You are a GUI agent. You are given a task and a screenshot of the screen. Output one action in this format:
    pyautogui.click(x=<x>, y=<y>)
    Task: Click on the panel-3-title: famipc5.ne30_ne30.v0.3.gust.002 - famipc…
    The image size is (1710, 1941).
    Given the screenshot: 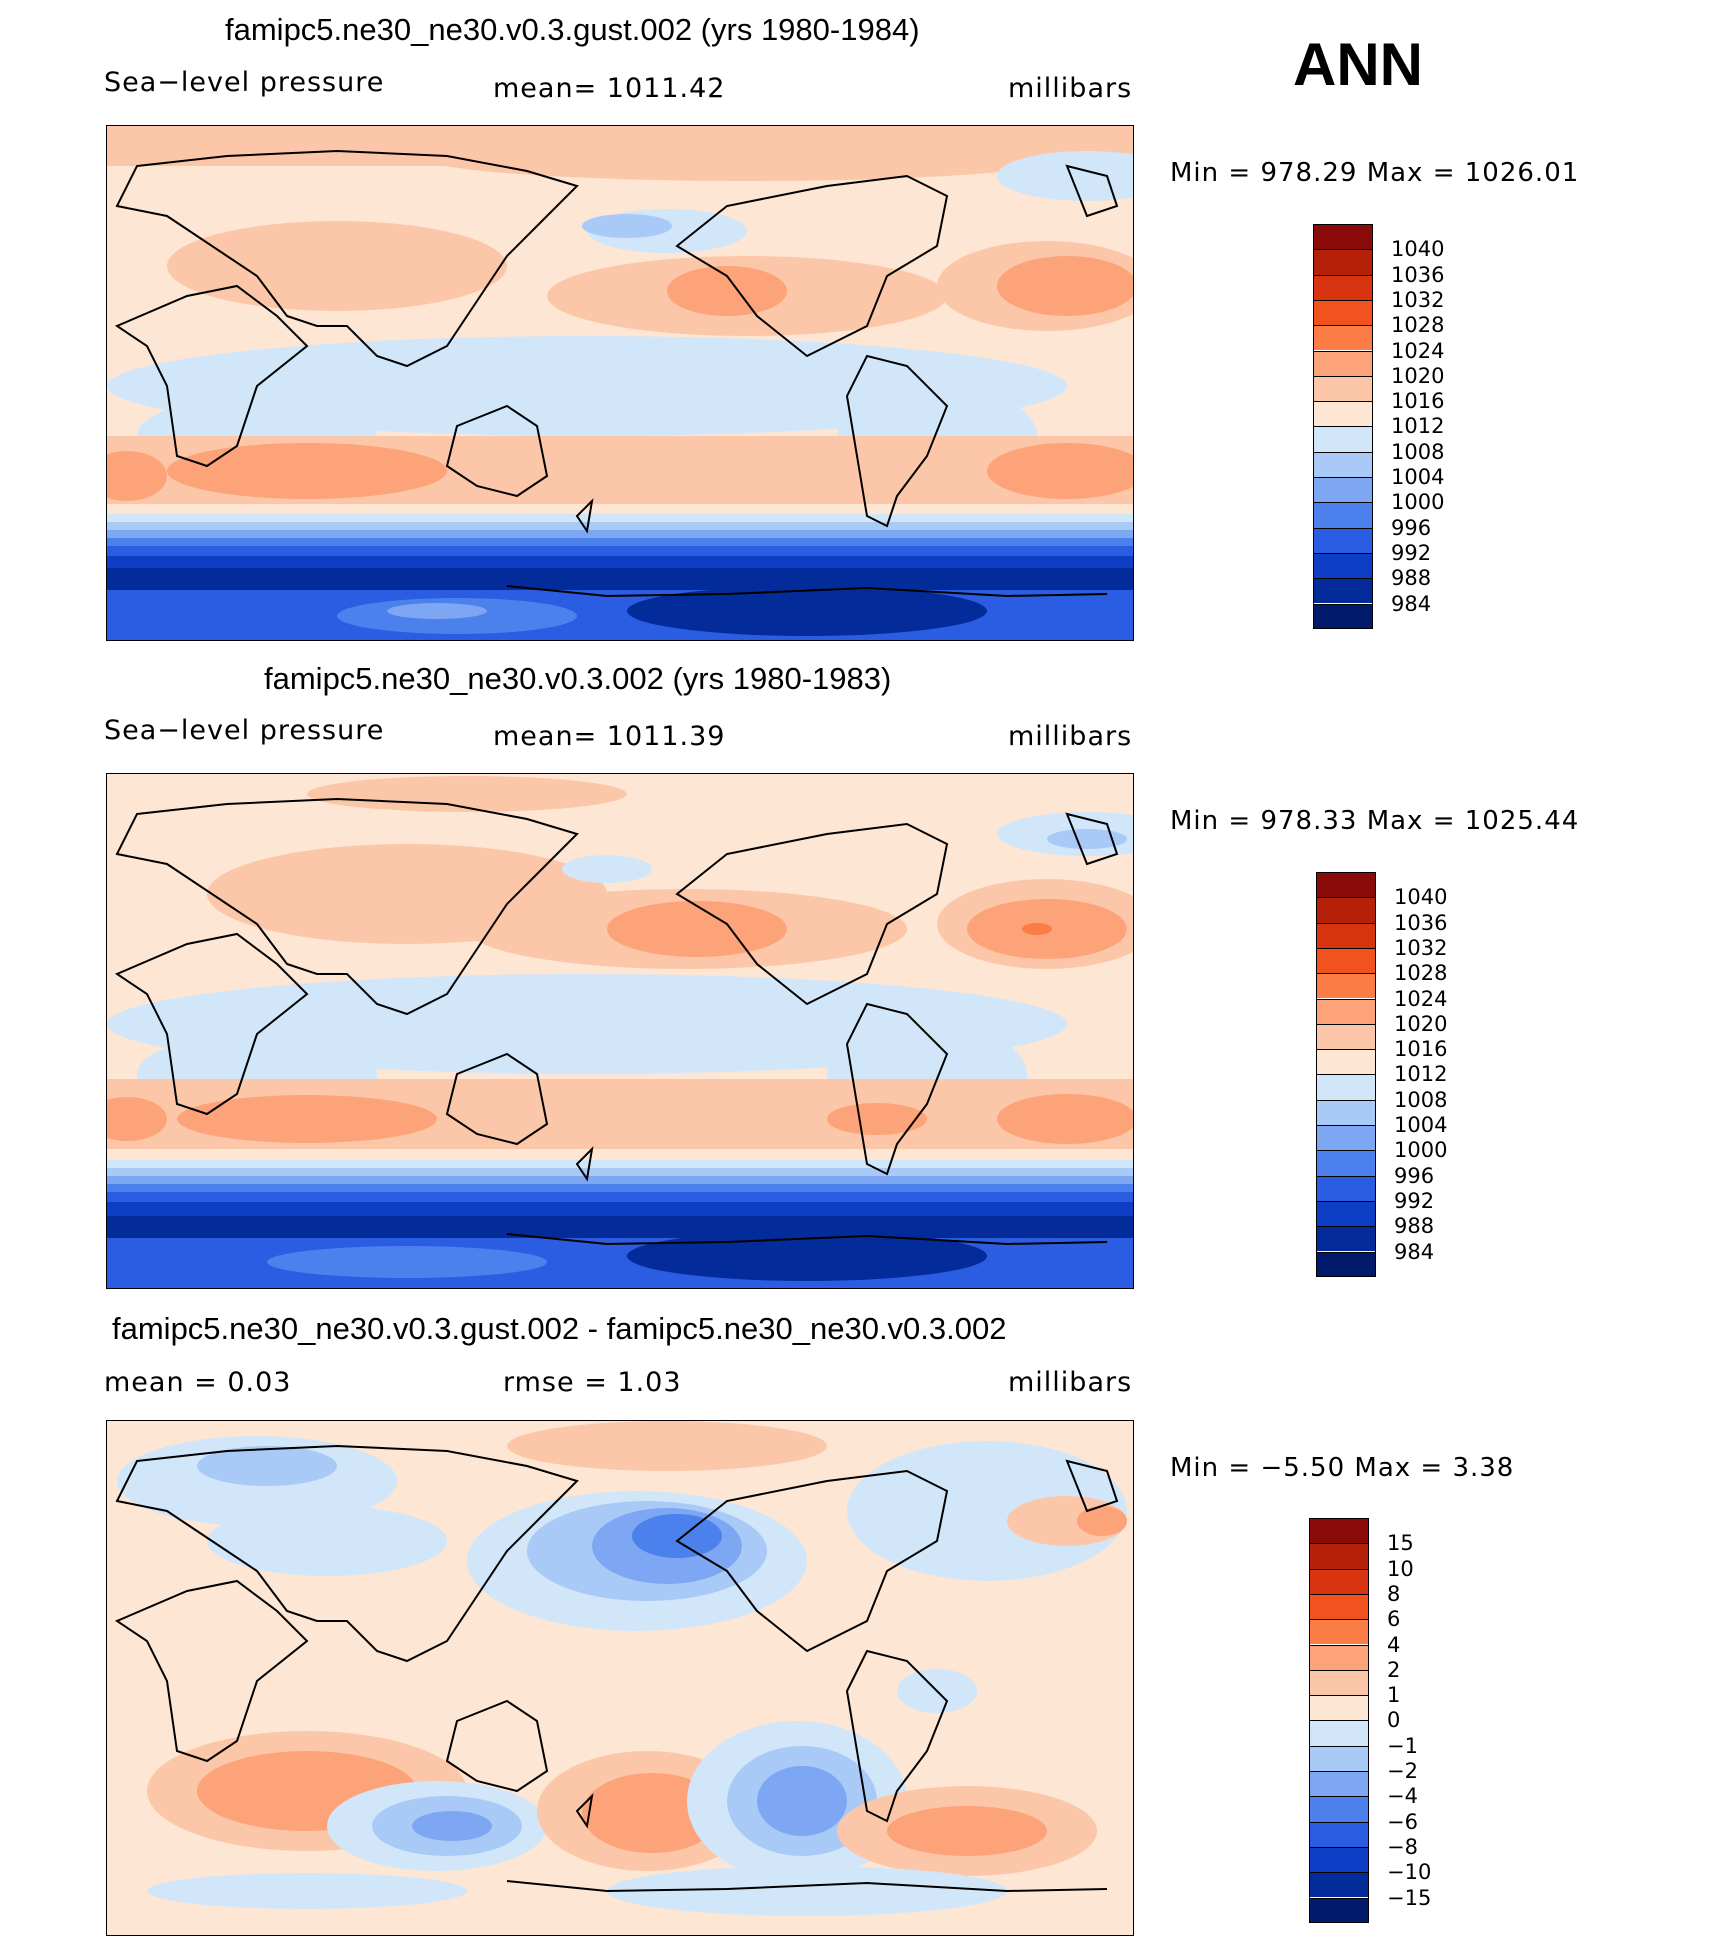 What is the action you would take?
    pyautogui.click(x=559, y=1328)
    